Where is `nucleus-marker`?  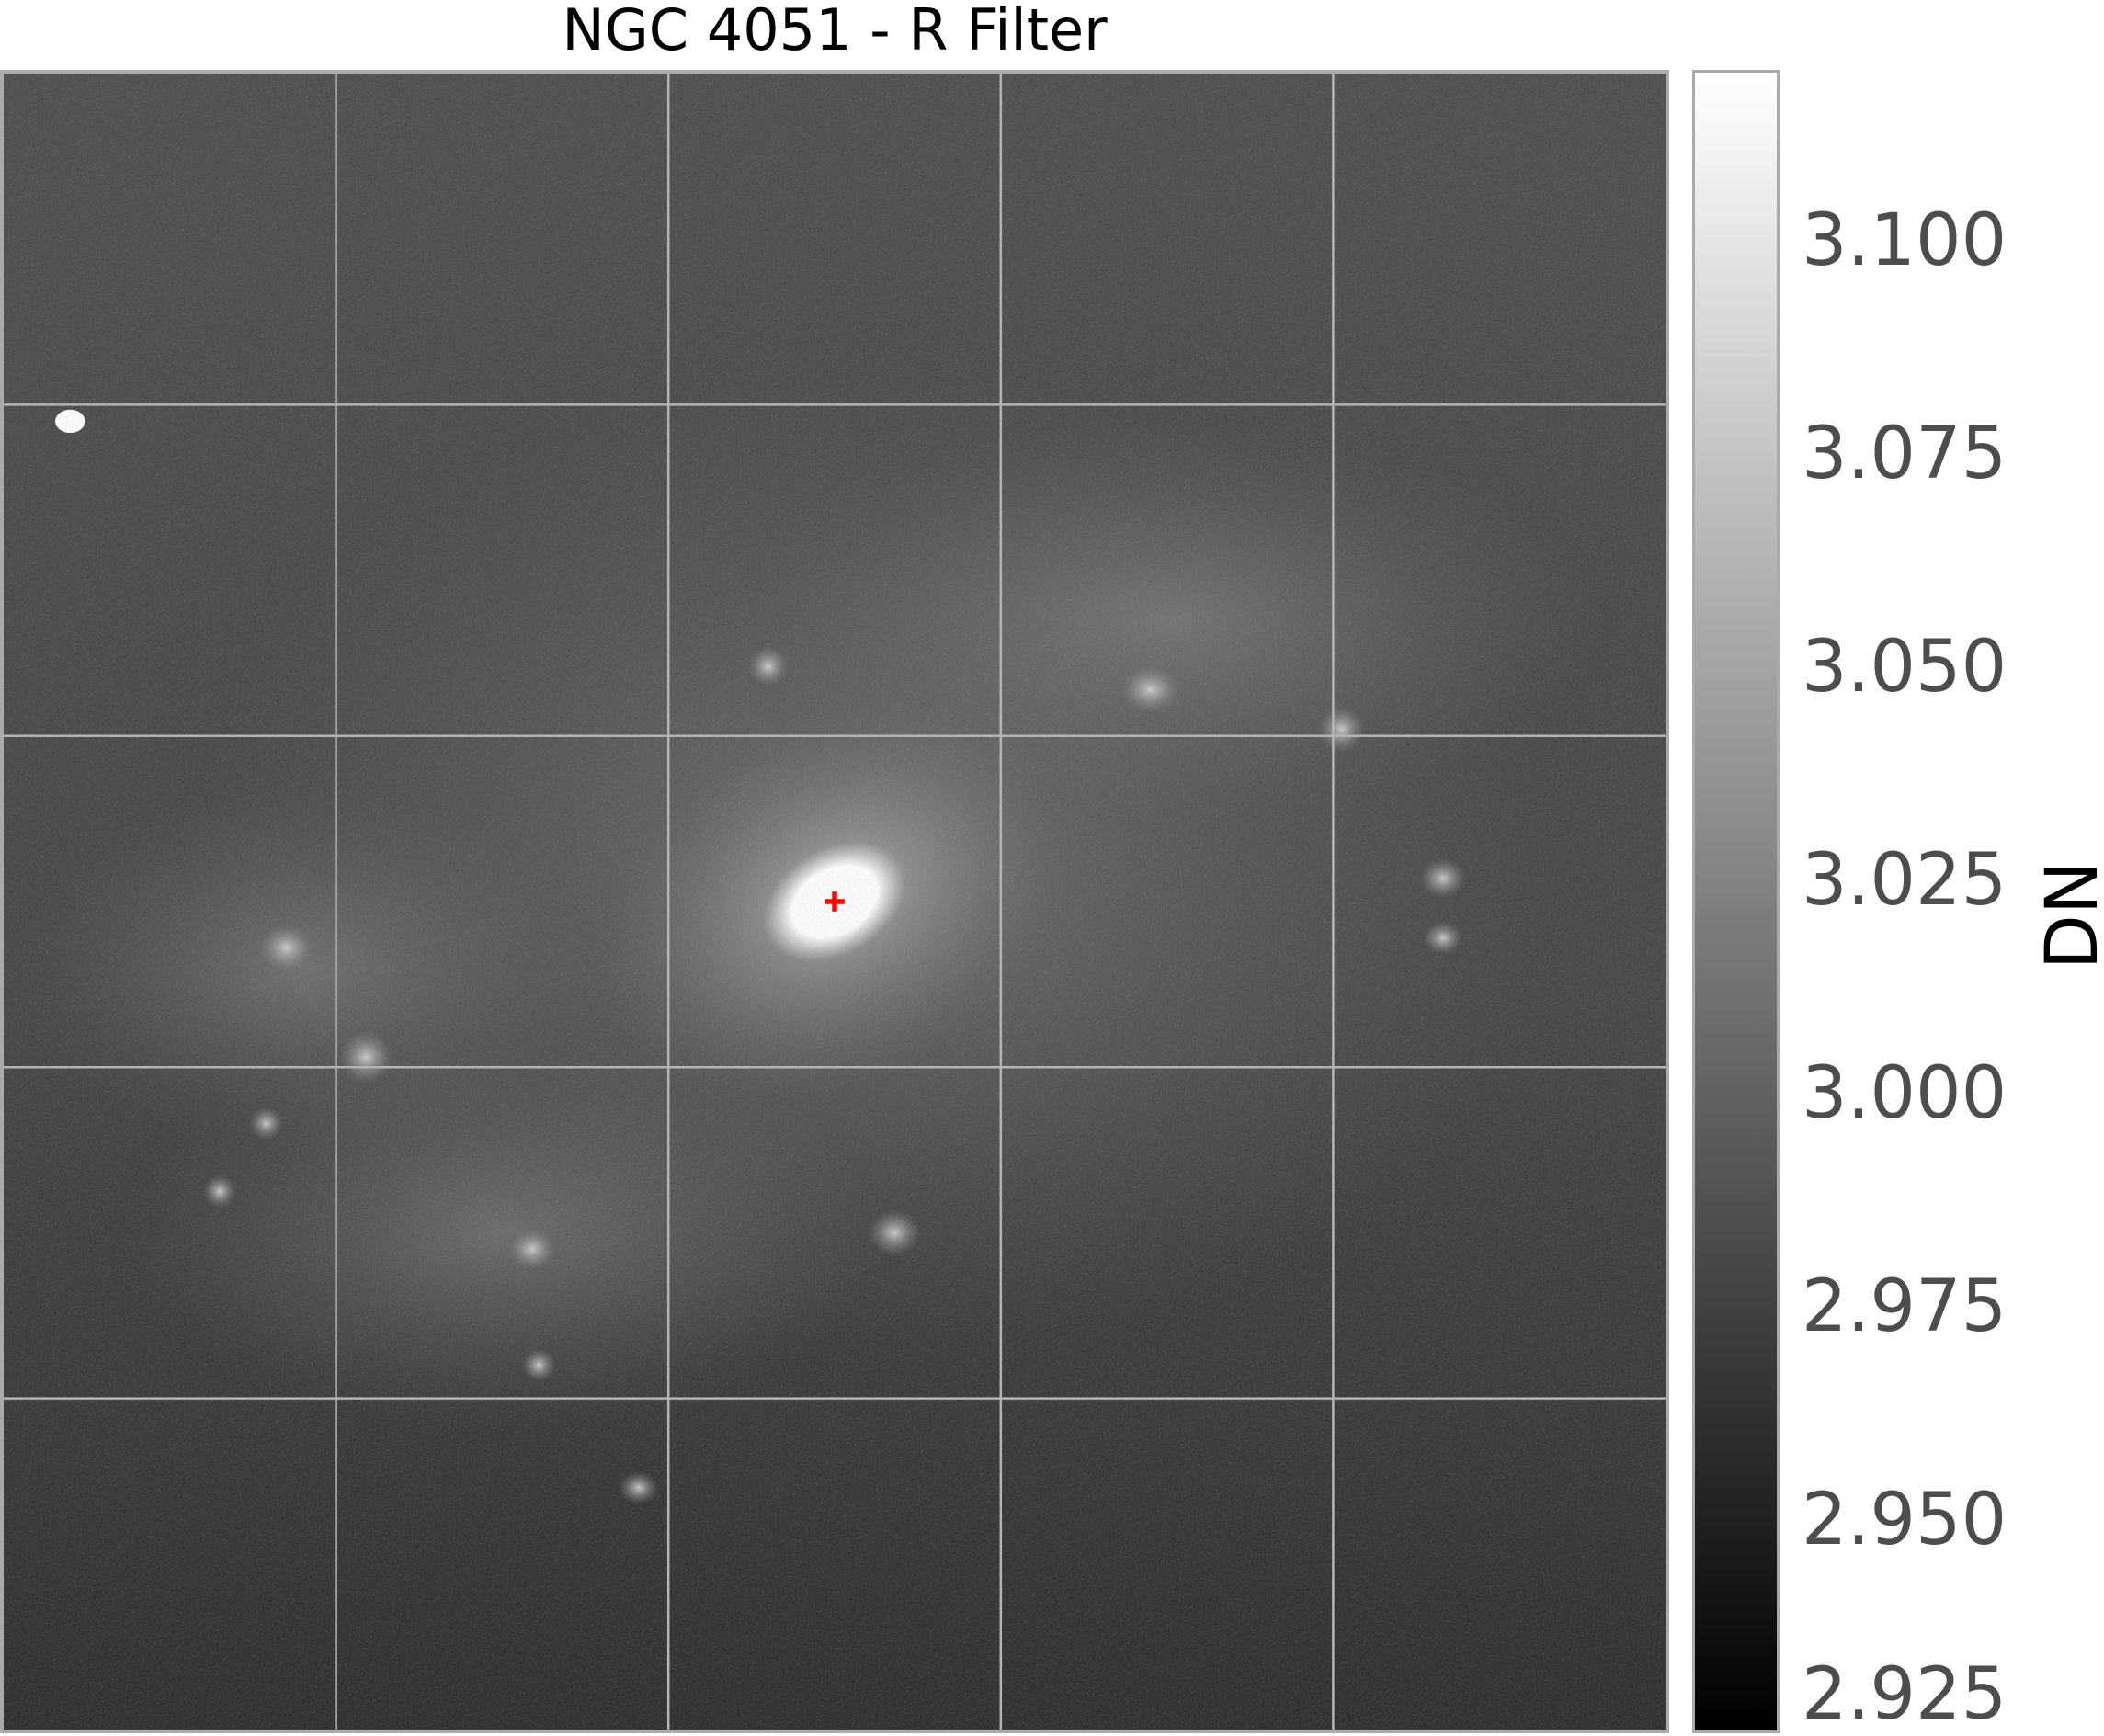 nucleus-marker is located at coordinates (835, 901).